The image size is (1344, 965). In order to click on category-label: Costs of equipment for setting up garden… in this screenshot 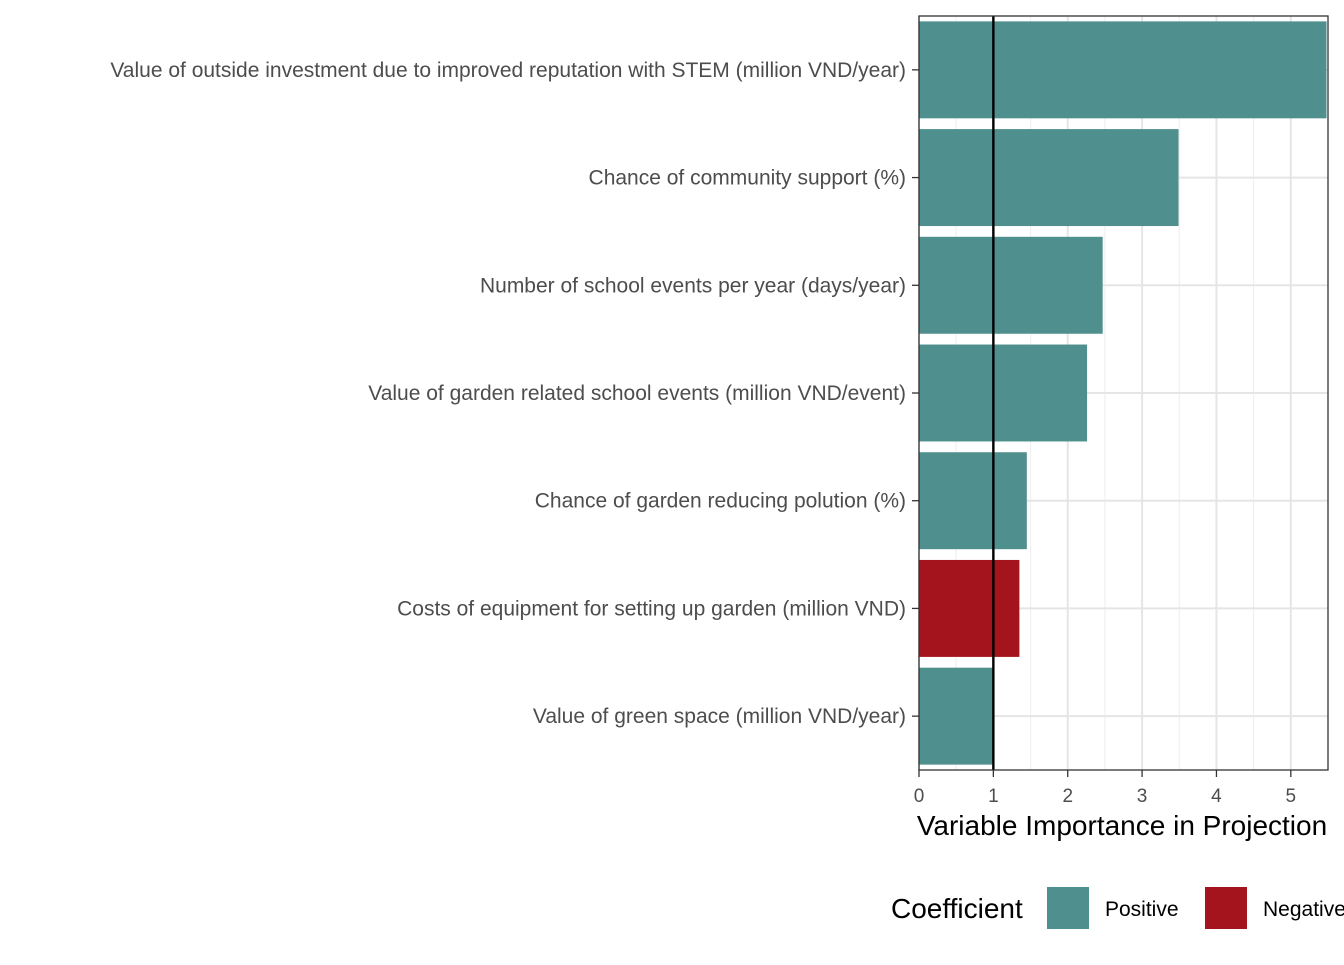, I will do `click(651, 608)`.